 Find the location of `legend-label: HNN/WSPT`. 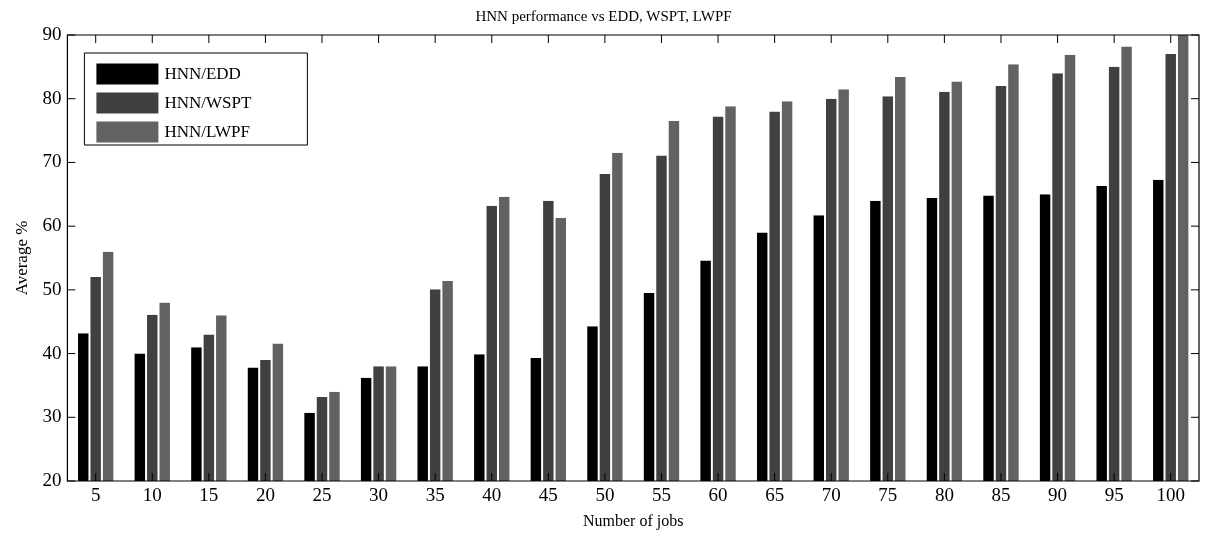

legend-label: HNN/WSPT is located at coordinates (208, 102).